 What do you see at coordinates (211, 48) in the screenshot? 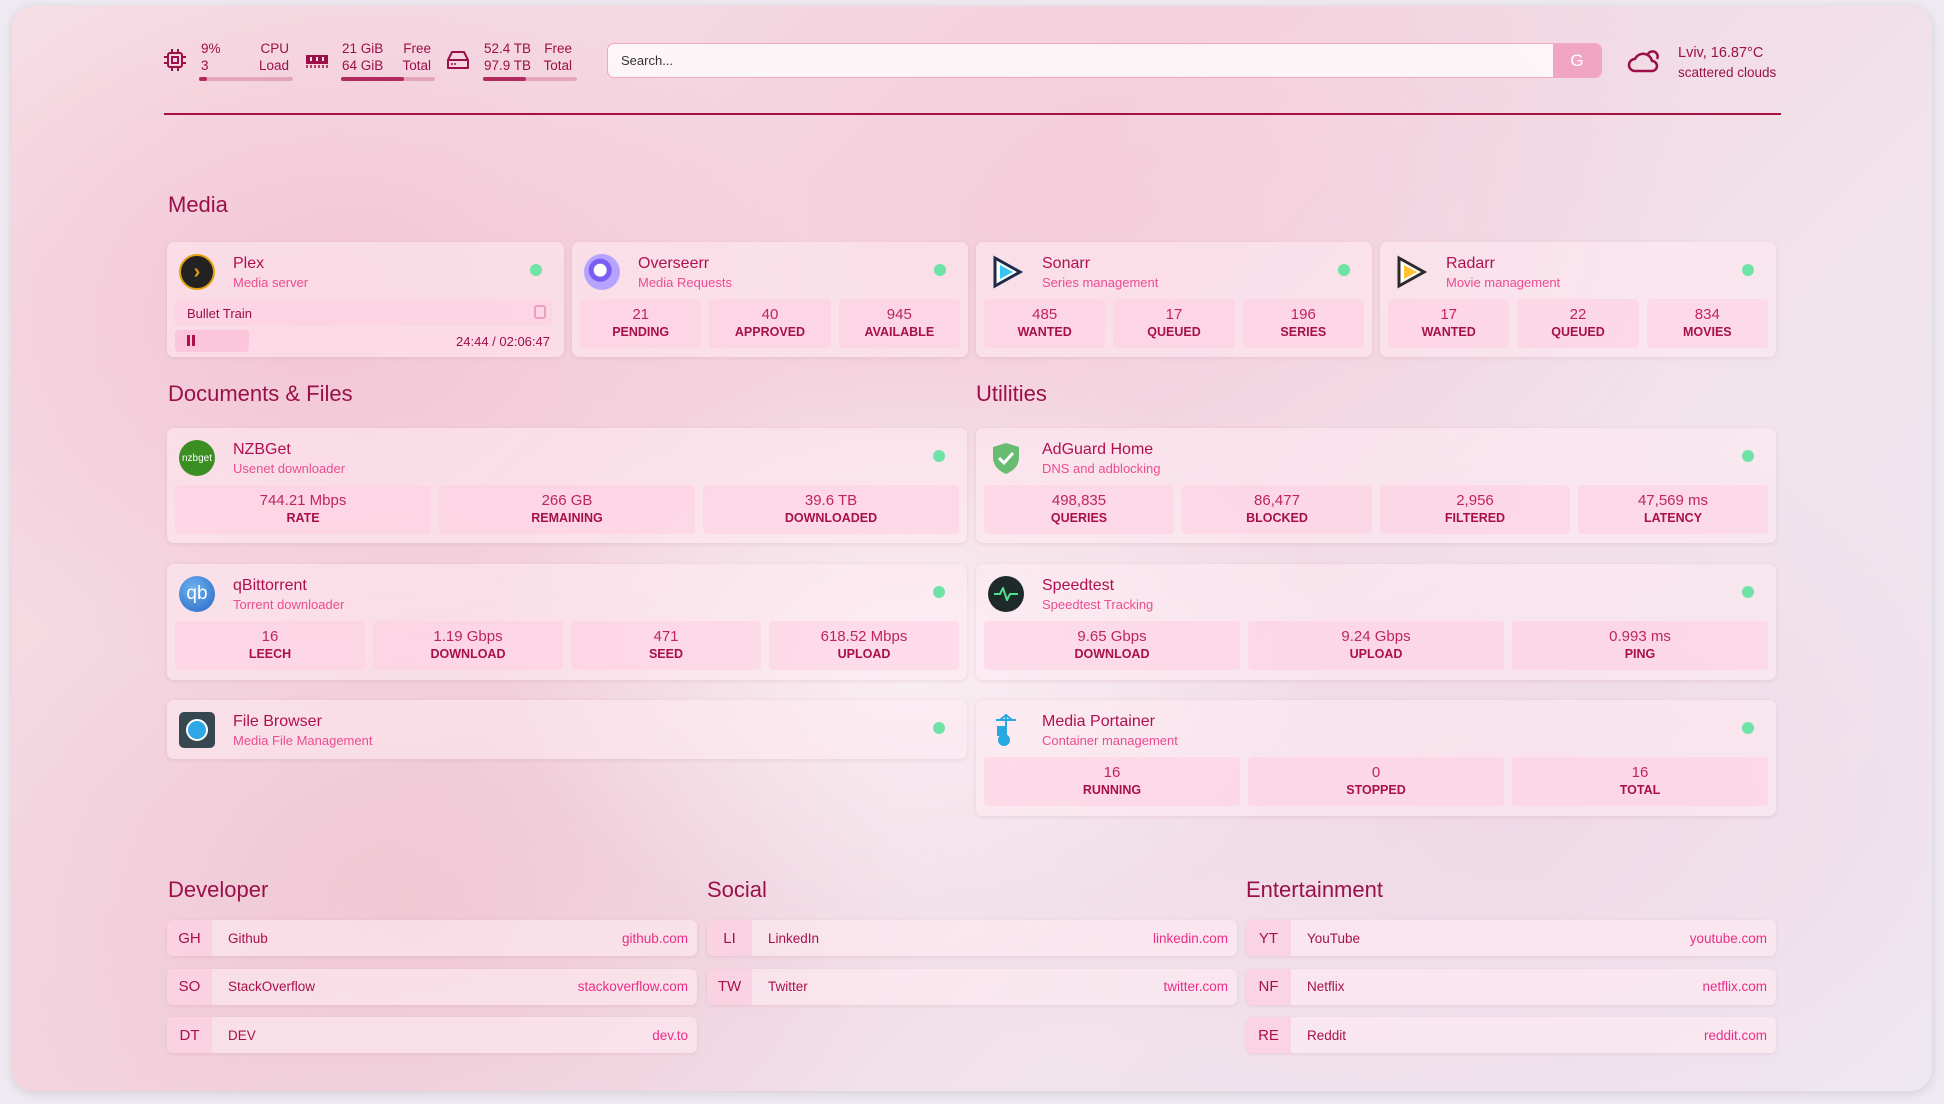
I see `cpu-value: 9%` at bounding box center [211, 48].